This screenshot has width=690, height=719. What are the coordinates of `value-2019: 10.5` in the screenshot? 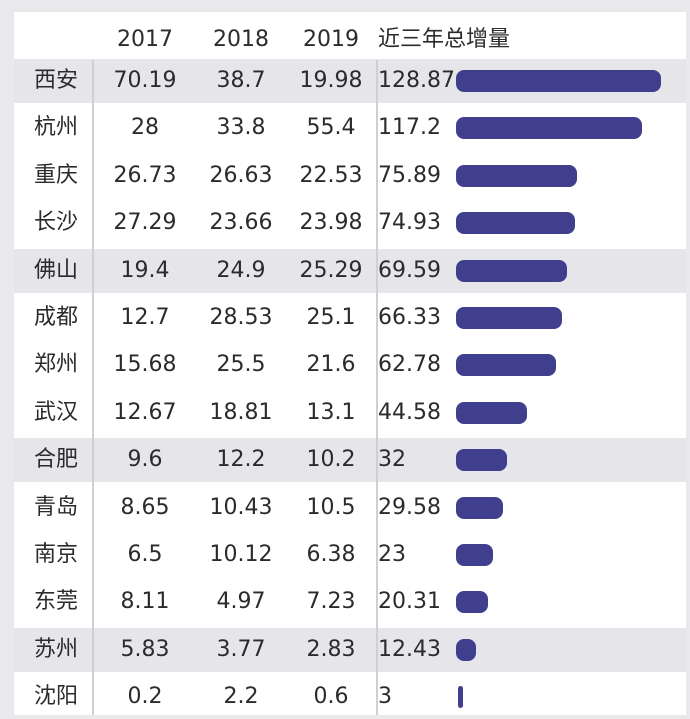 It's located at (331, 507).